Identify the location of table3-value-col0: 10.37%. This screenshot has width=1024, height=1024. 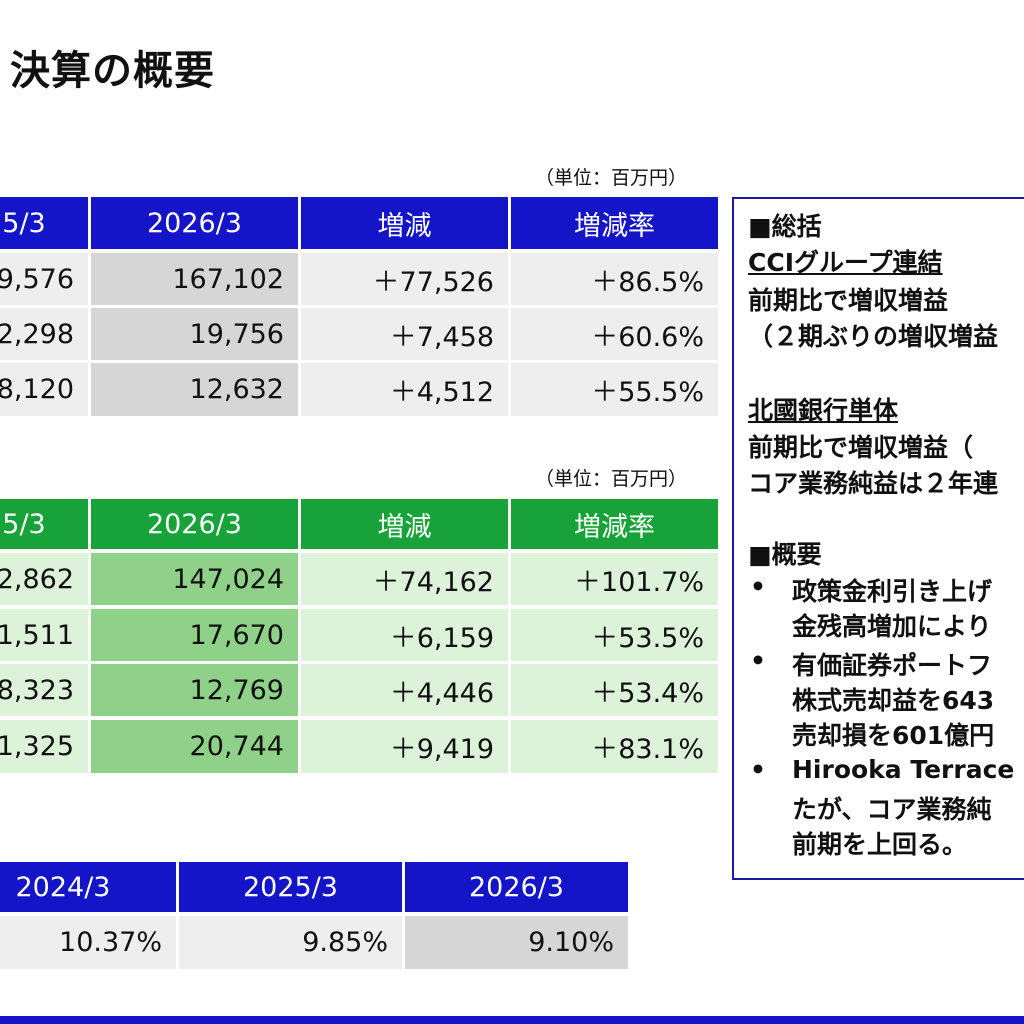
(88, 942).